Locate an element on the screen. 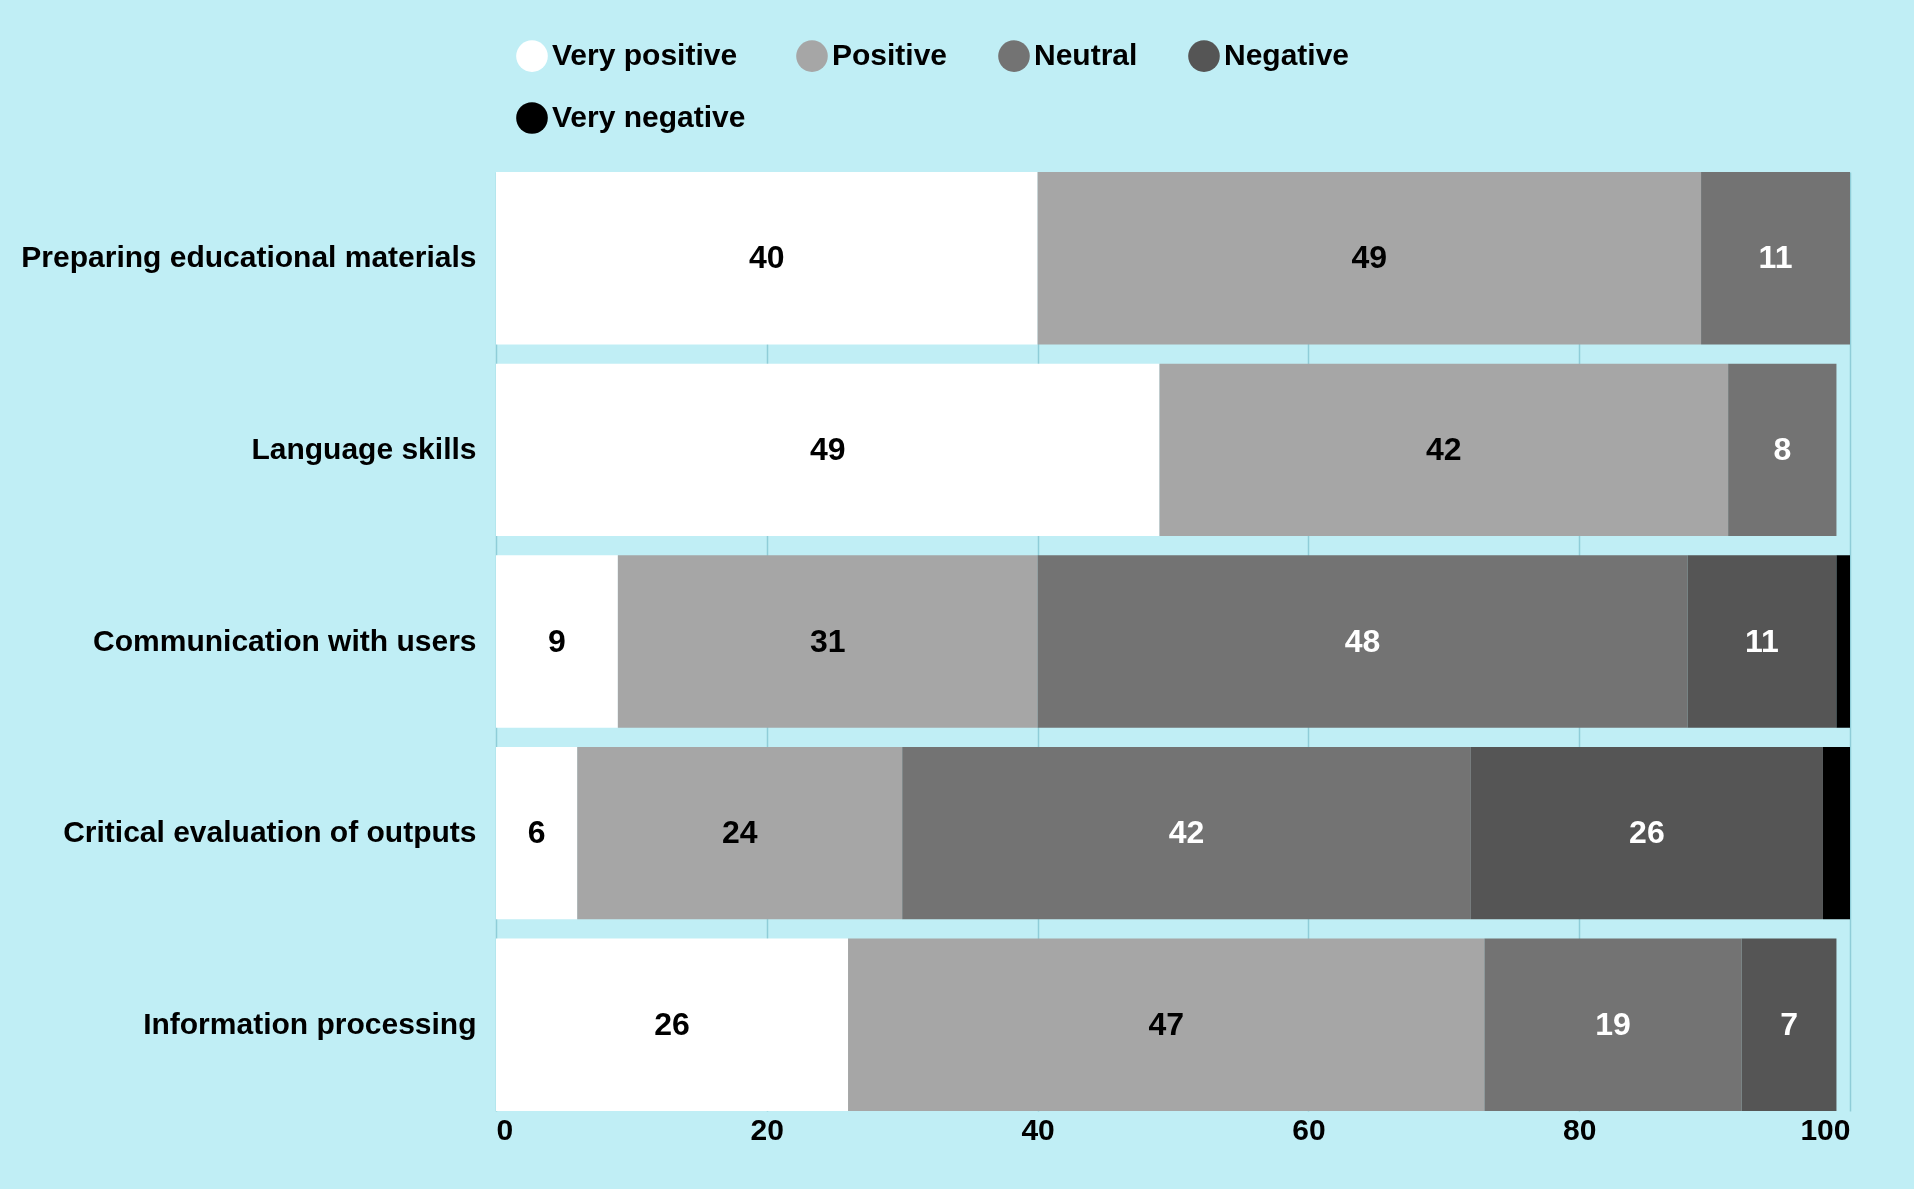  data-label: 19 is located at coordinates (1613, 1023).